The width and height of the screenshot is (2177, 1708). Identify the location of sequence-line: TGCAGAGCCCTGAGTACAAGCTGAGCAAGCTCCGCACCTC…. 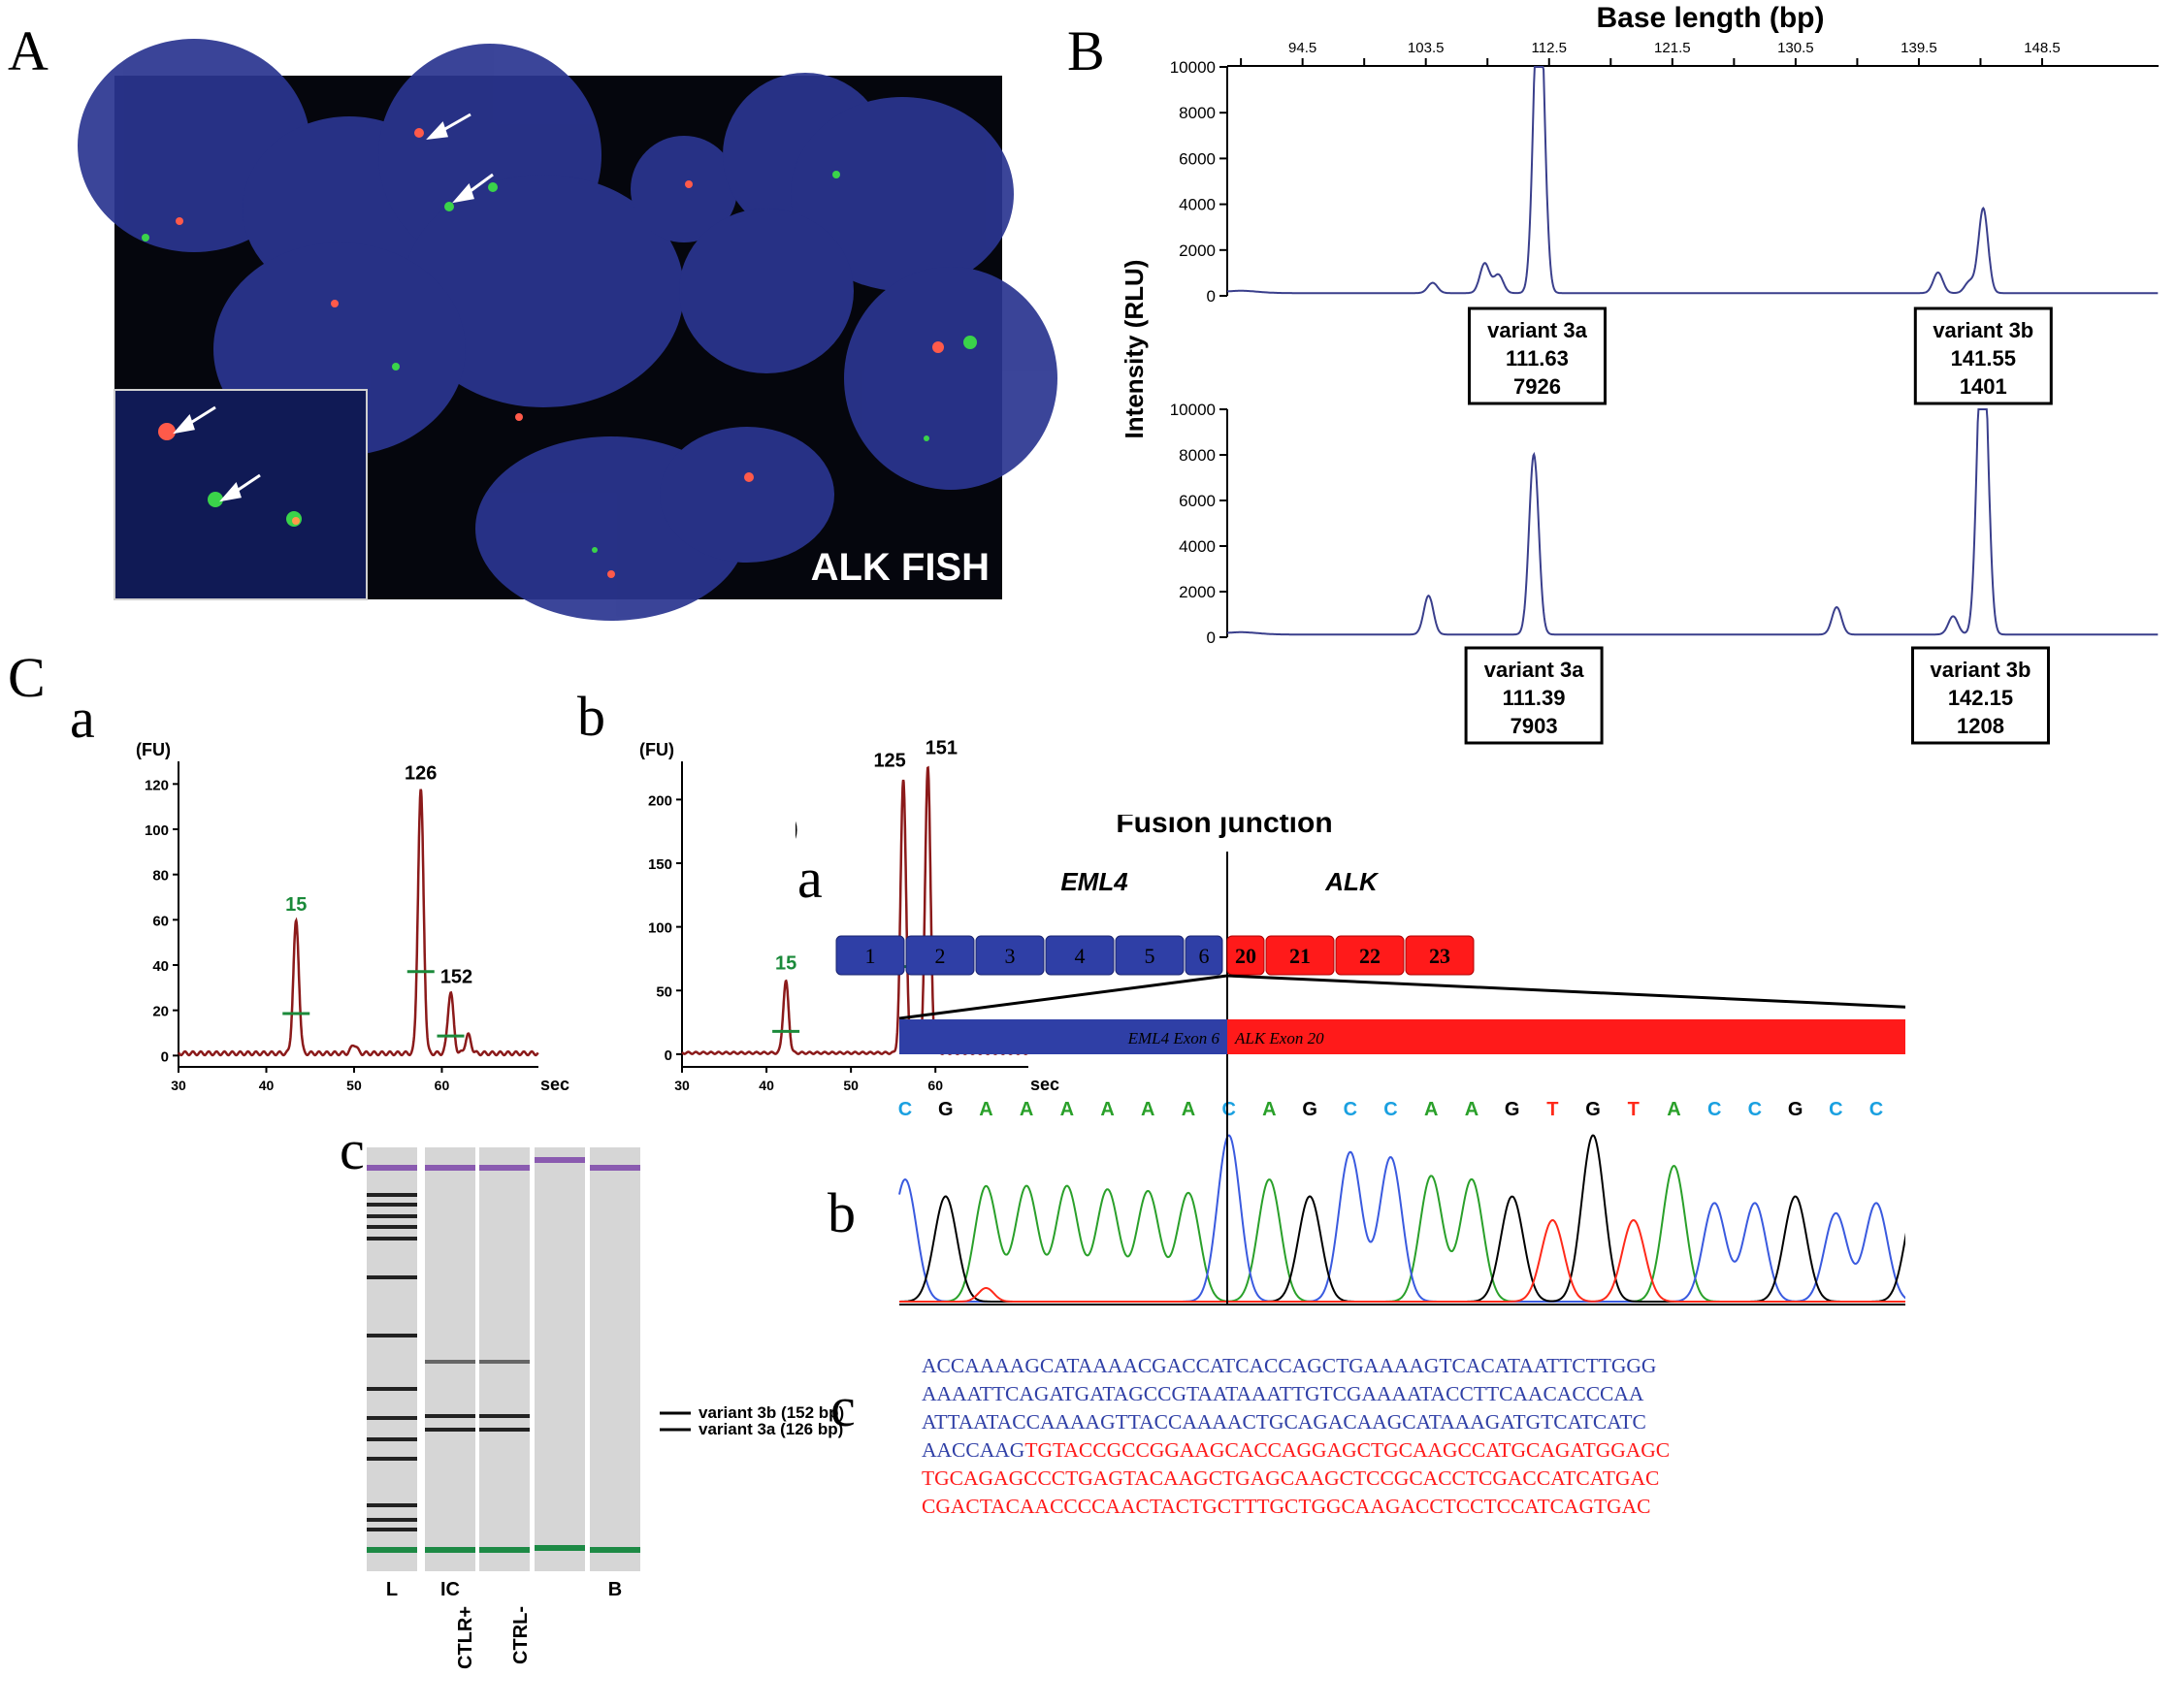
(1290, 1478).